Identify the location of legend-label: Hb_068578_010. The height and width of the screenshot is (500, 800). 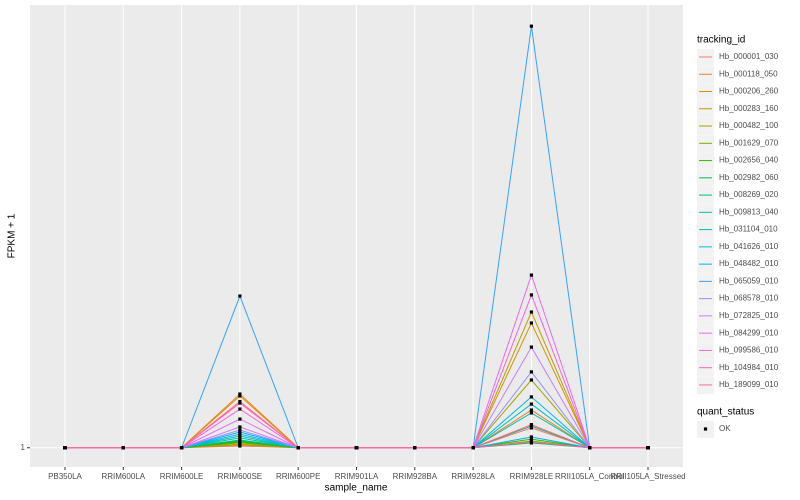
(749, 298).